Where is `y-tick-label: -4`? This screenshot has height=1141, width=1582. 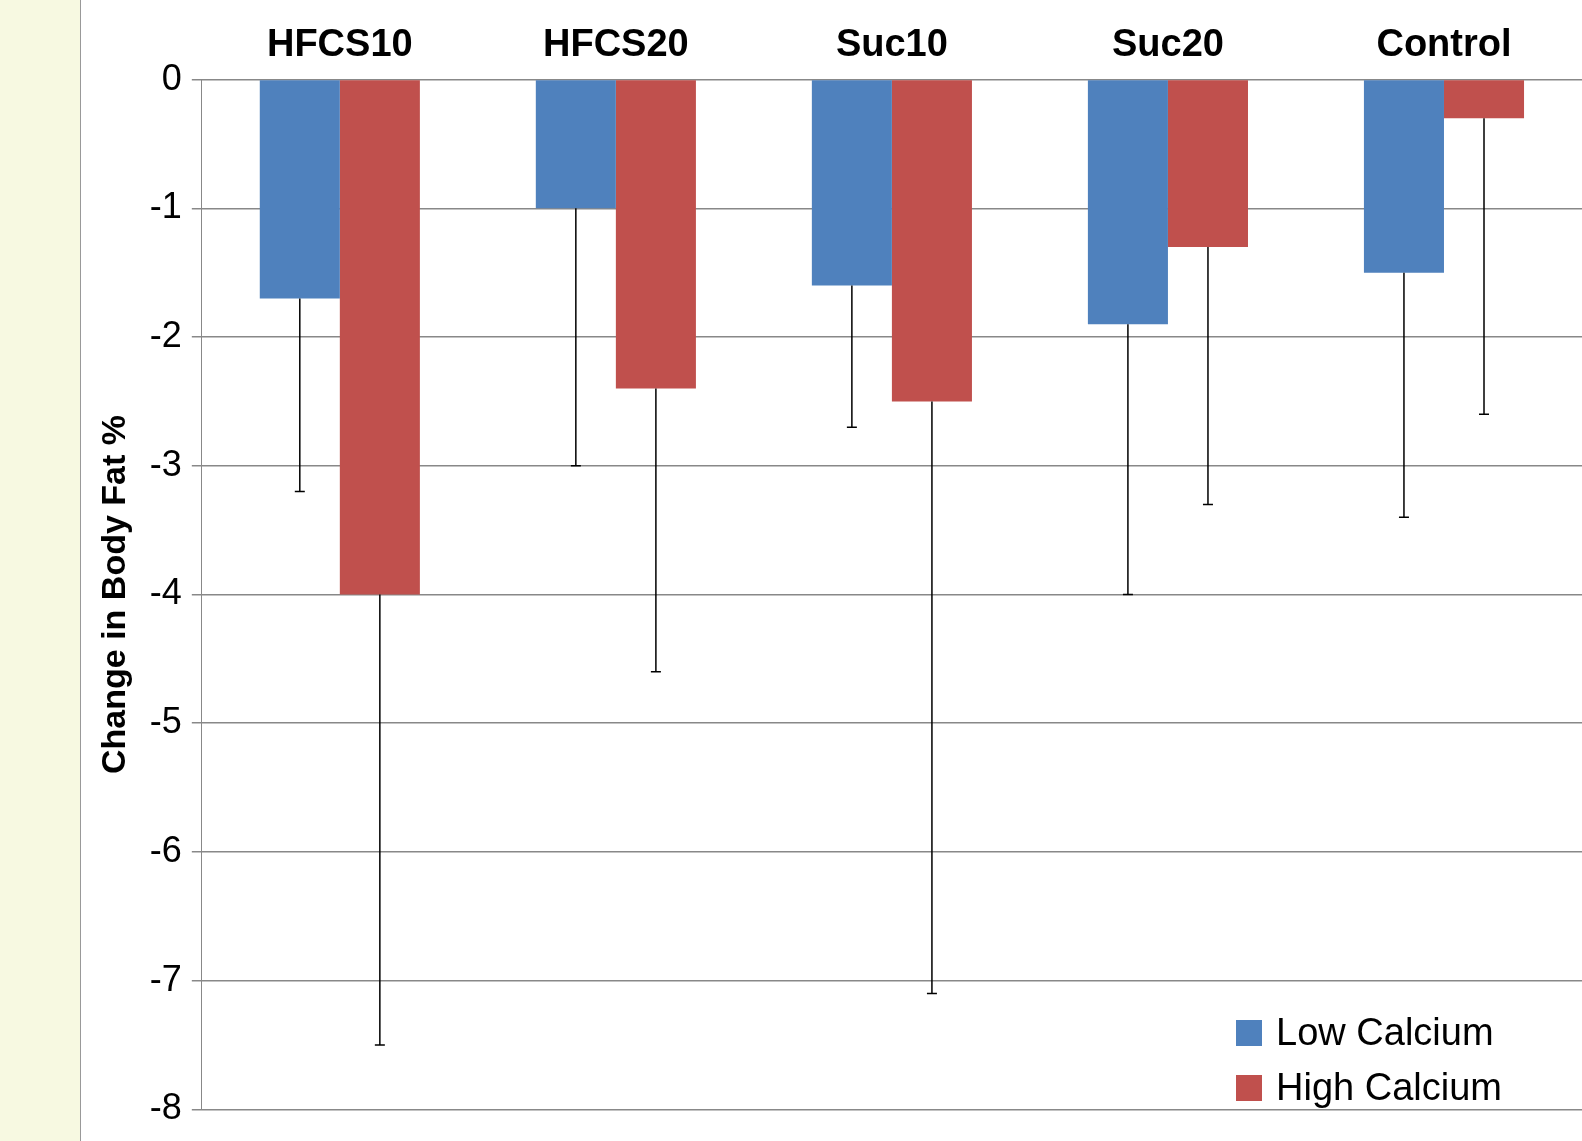 y-tick-label: -4 is located at coordinates (165, 592).